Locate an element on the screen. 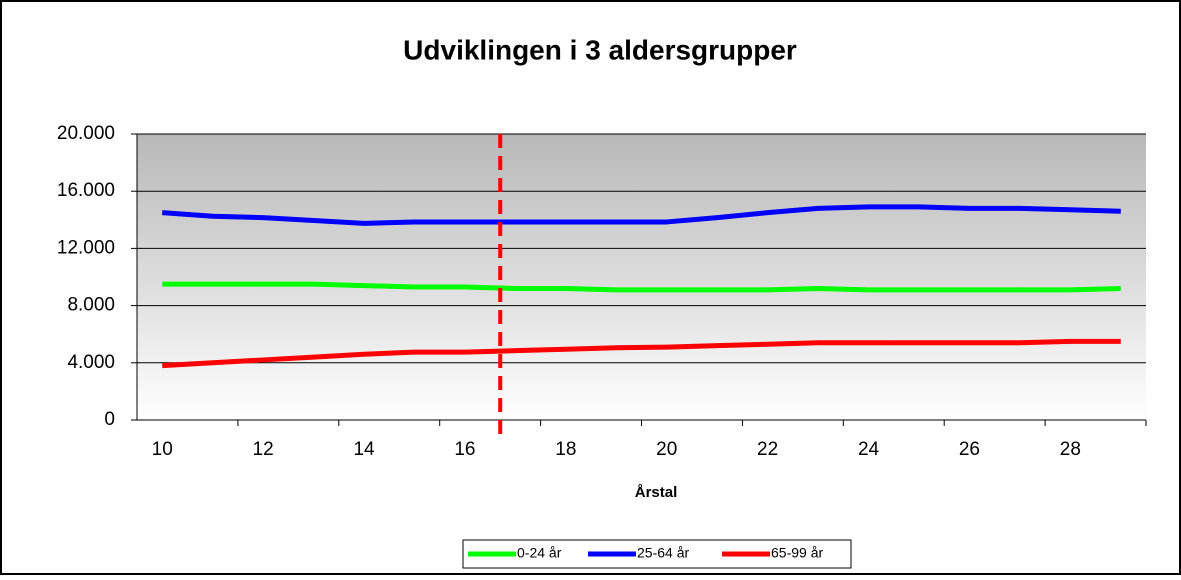  x-tick-label: 14 is located at coordinates (364, 449).